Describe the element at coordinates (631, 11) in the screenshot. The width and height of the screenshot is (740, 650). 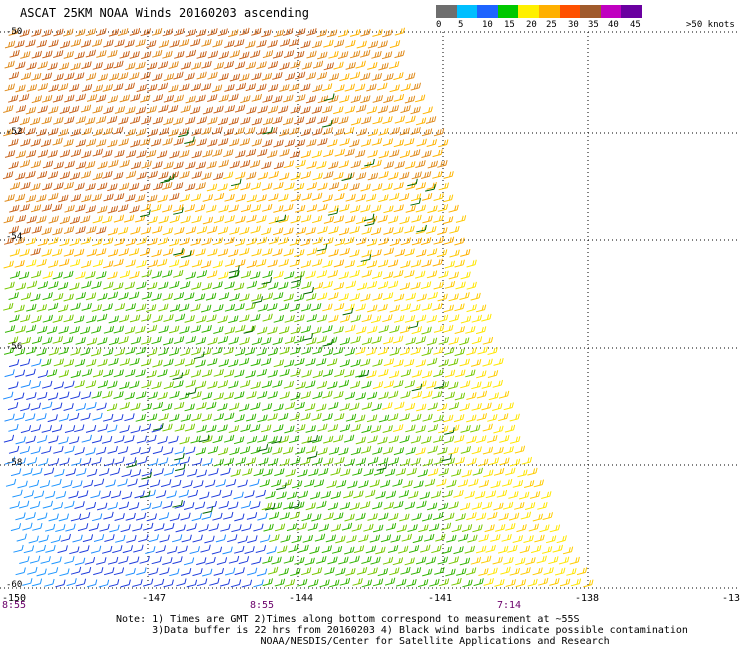
I see `legend-swatch` at that location.